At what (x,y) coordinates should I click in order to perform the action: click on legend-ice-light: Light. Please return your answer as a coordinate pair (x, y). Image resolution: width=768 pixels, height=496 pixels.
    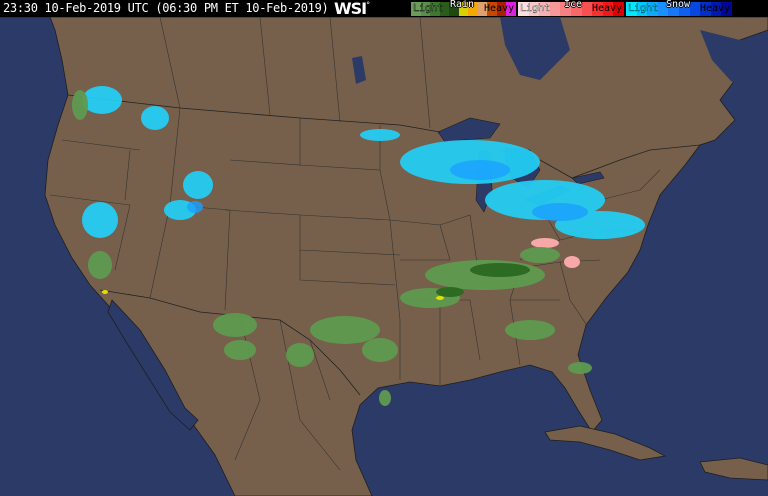
    Looking at the image, I should click on (535, 8).